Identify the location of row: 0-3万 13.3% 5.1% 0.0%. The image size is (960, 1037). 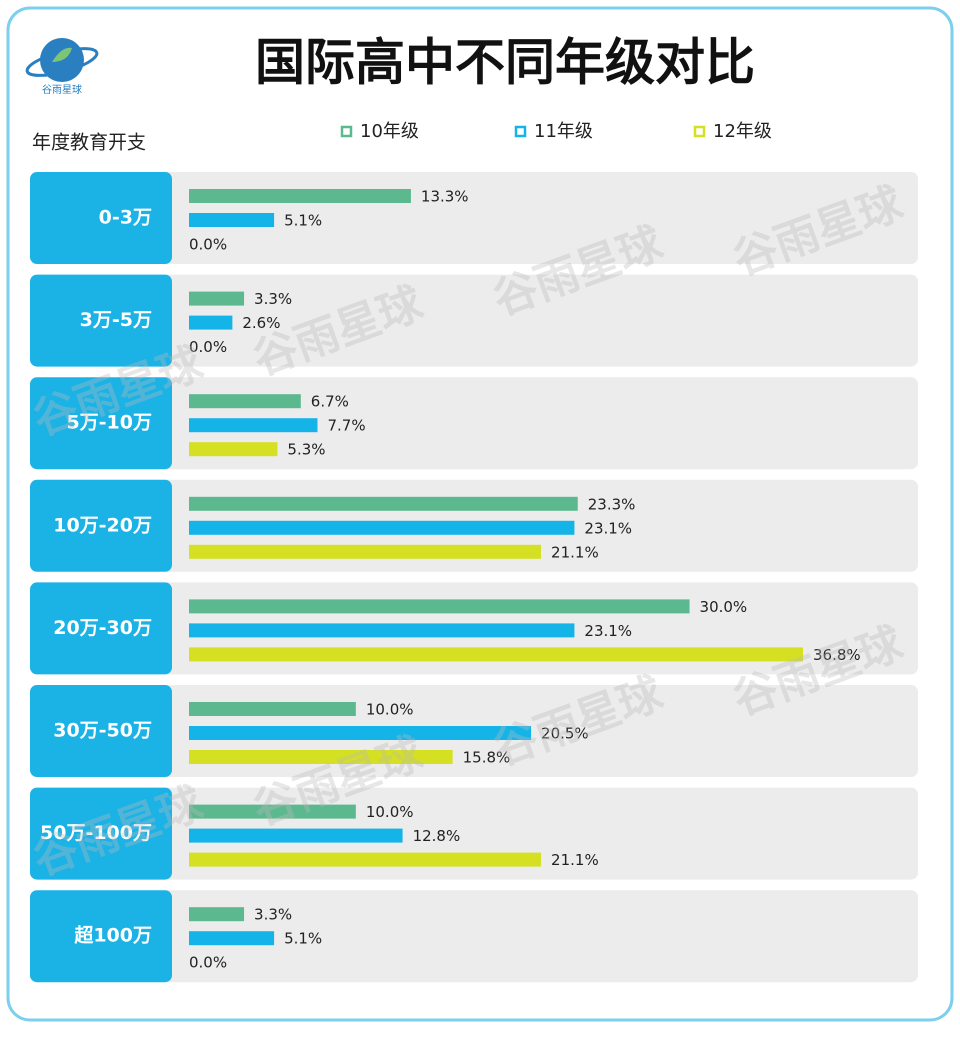
(474, 218).